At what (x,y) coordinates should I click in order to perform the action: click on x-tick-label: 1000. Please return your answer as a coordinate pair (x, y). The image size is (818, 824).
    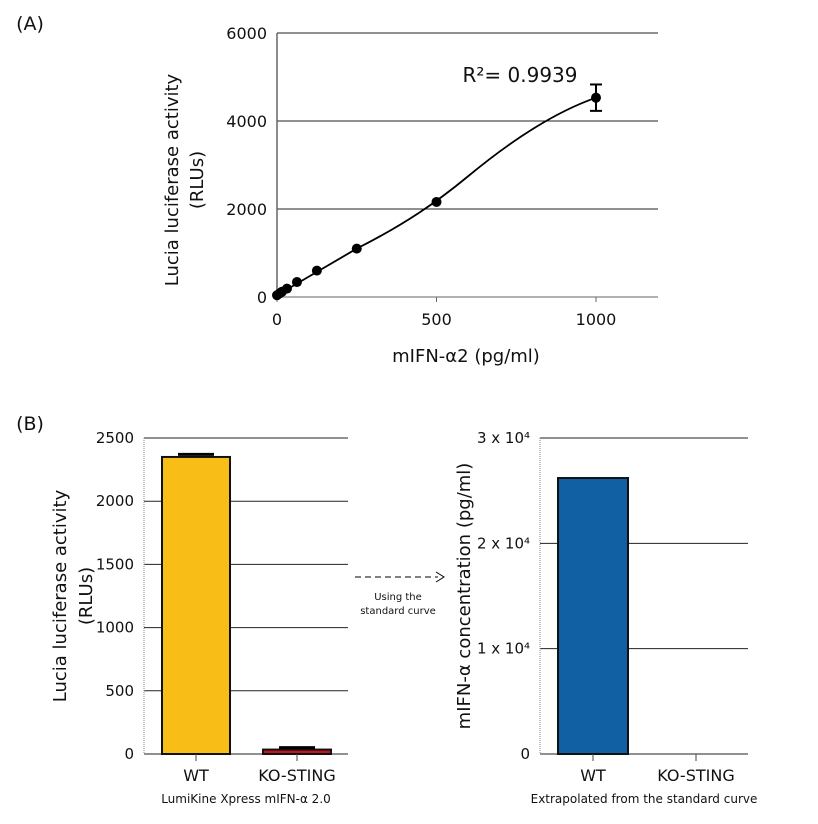
    Looking at the image, I should click on (596, 319).